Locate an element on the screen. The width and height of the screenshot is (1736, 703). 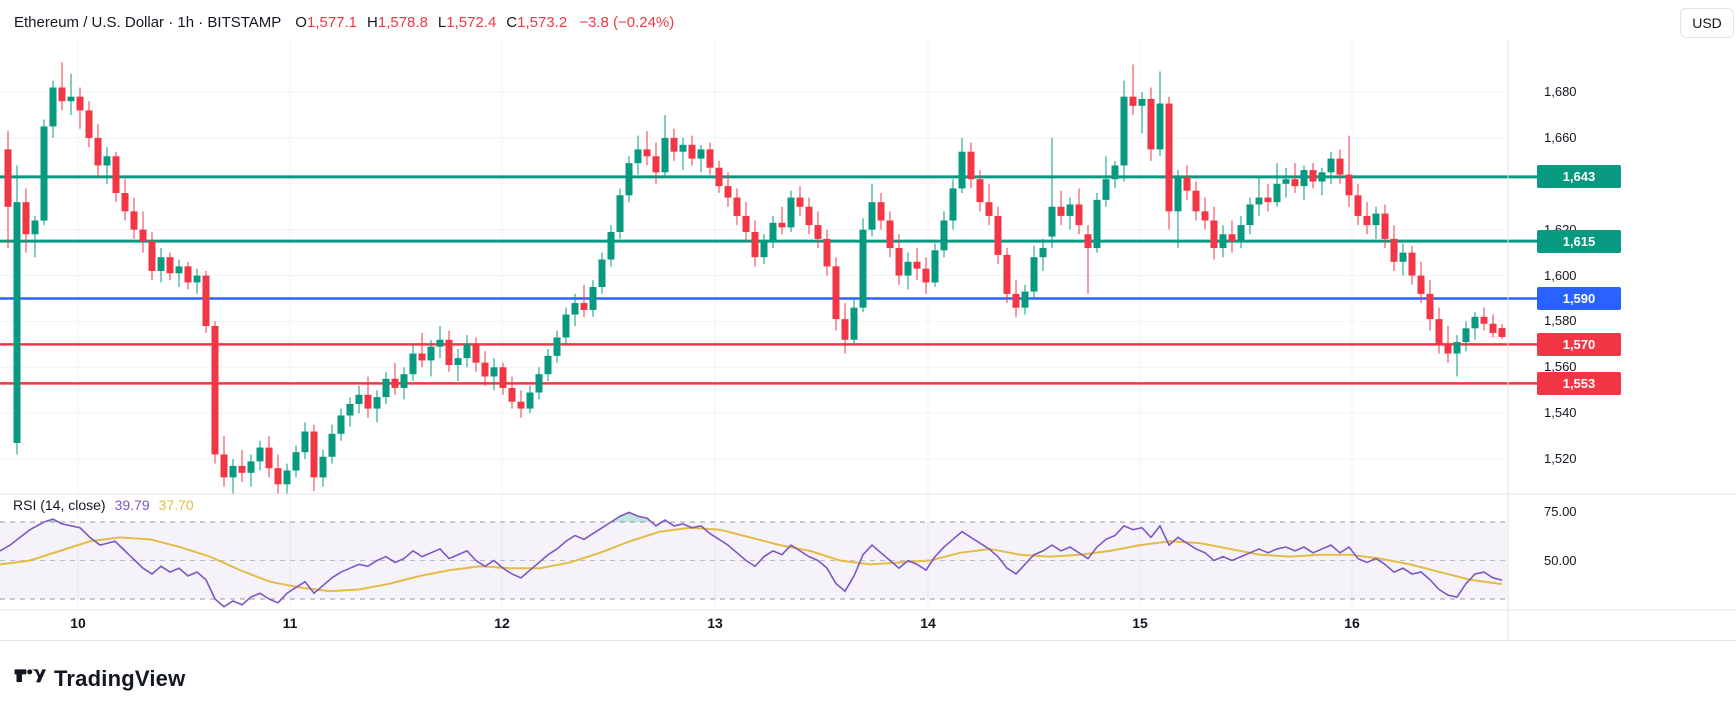
tradingview-logo-icon is located at coordinates (30, 678).